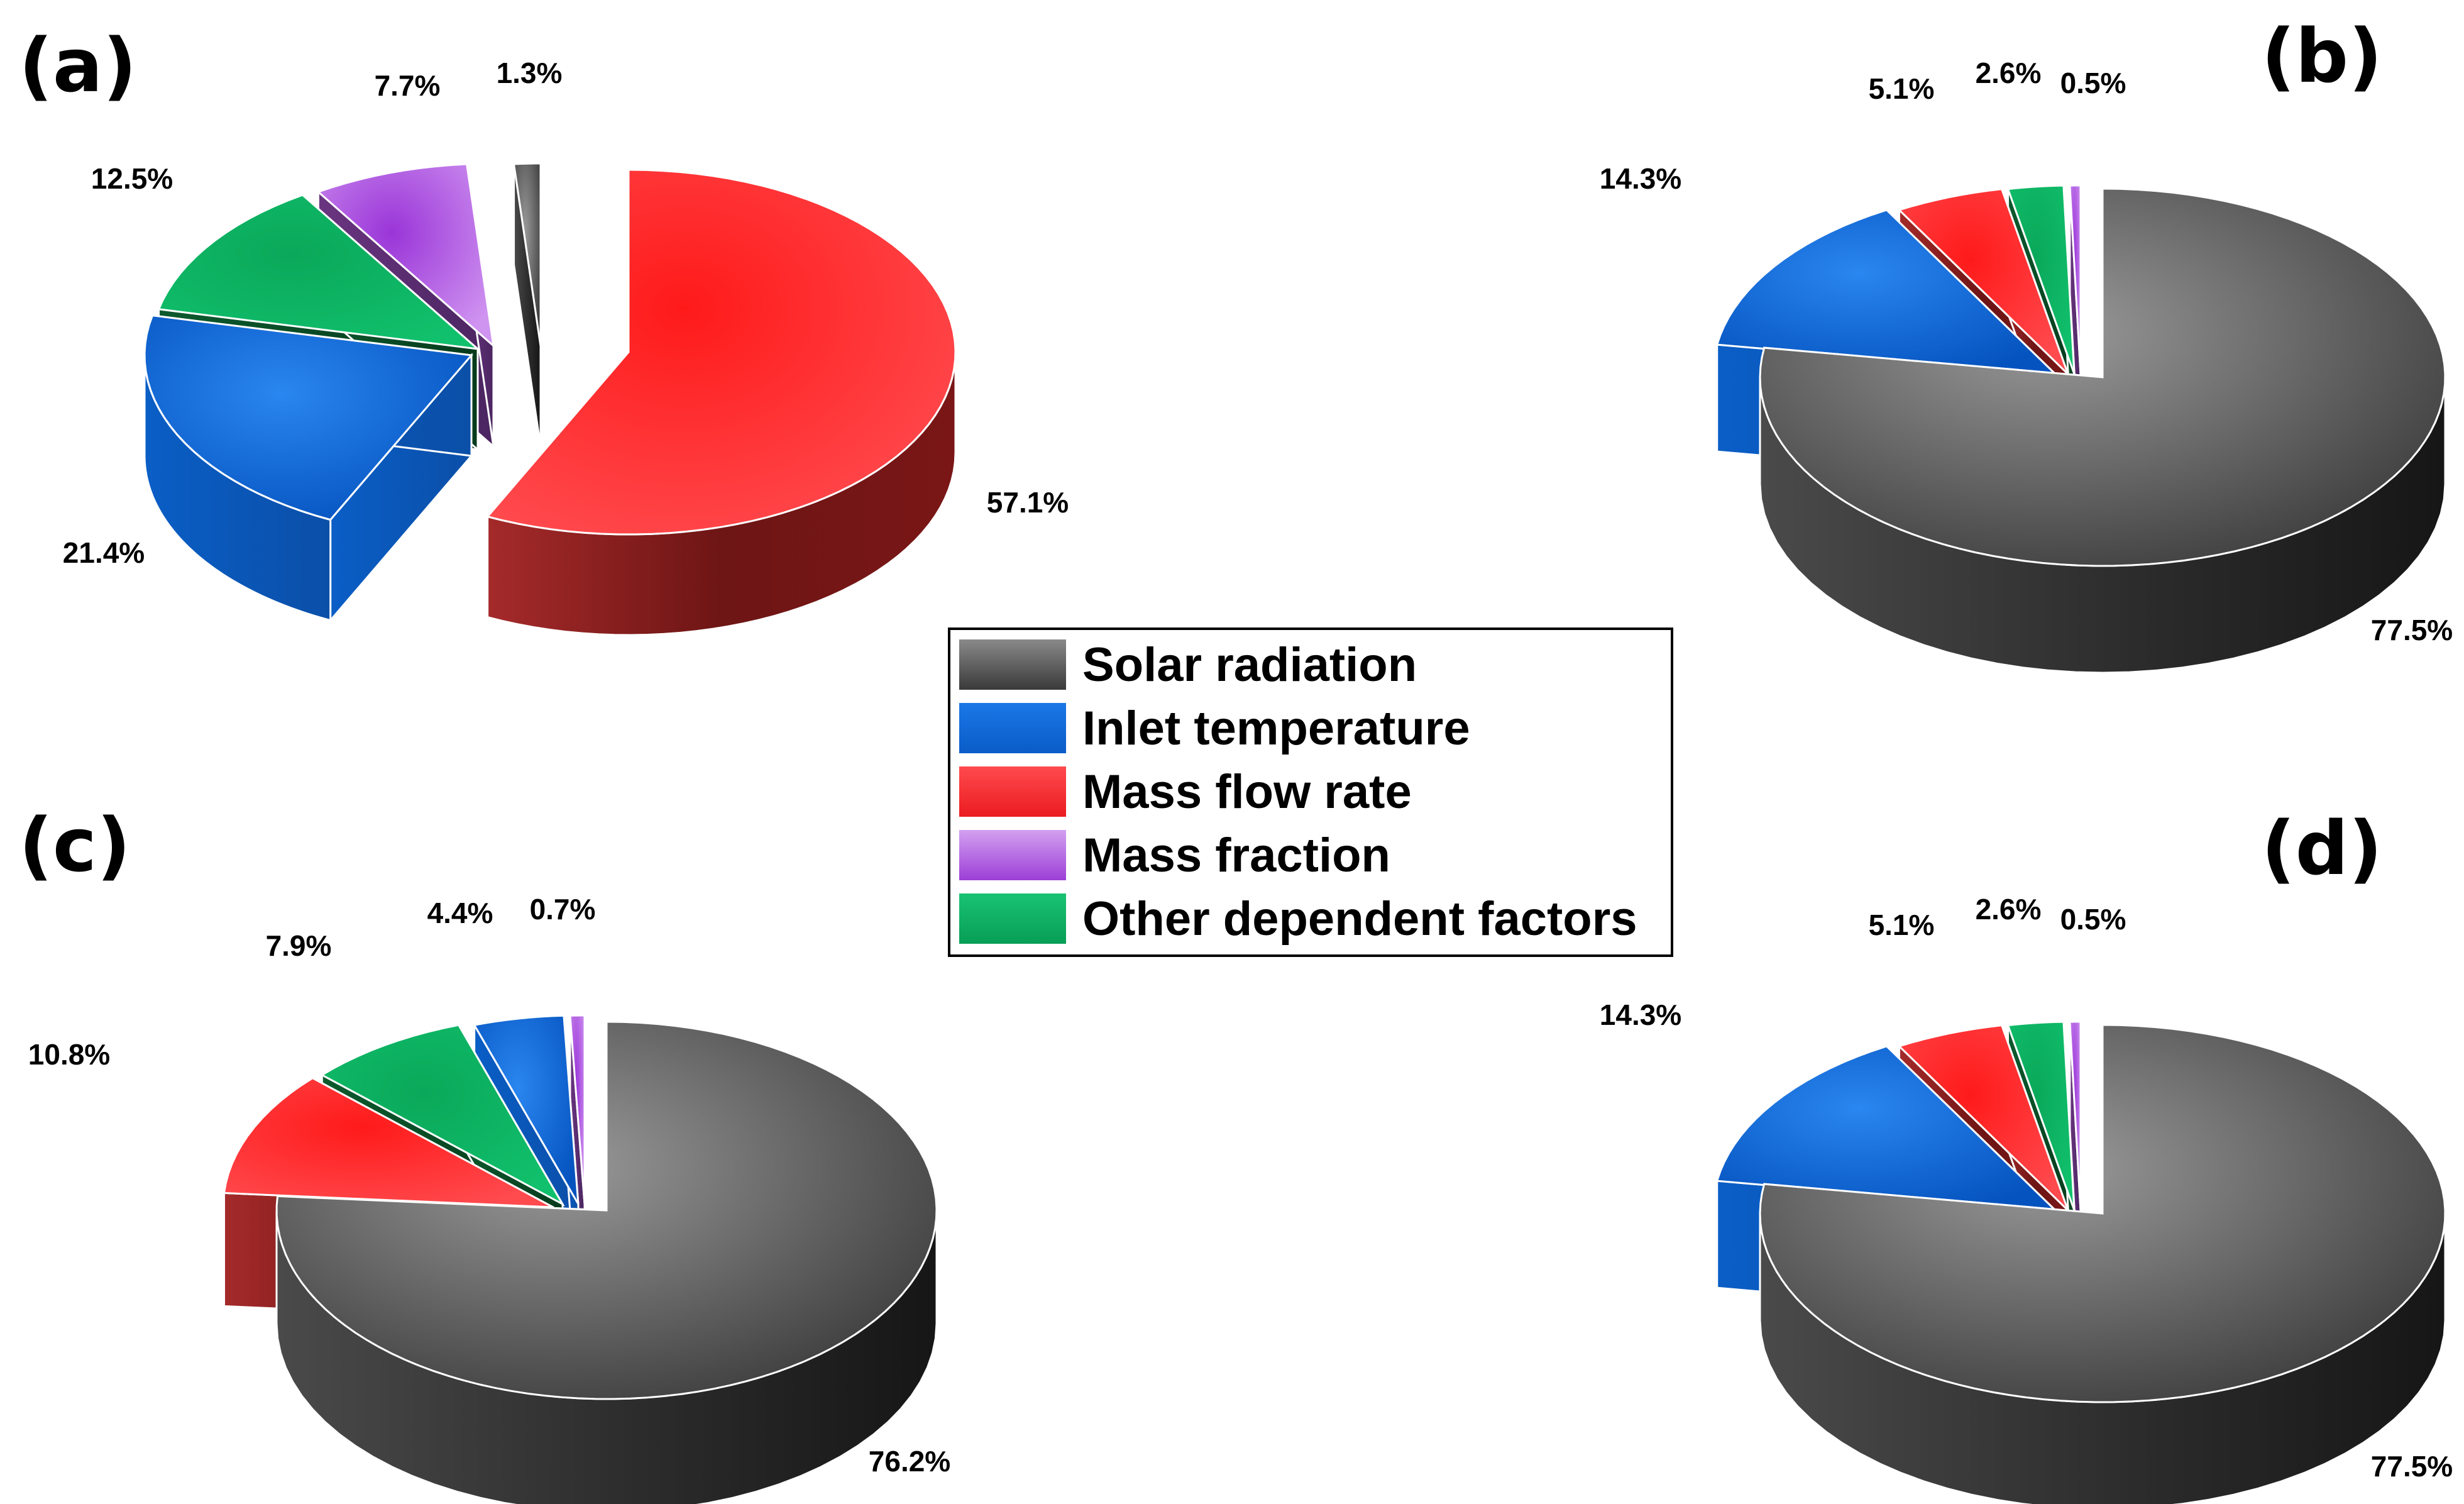 Image resolution: width=2464 pixels, height=1504 pixels. I want to click on legend-frame, so click(1310, 793).